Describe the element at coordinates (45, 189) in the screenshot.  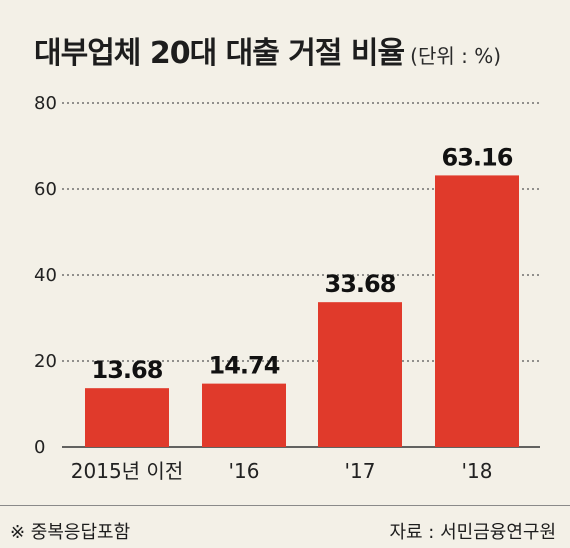
I see `y-tick-label-60: 60` at that location.